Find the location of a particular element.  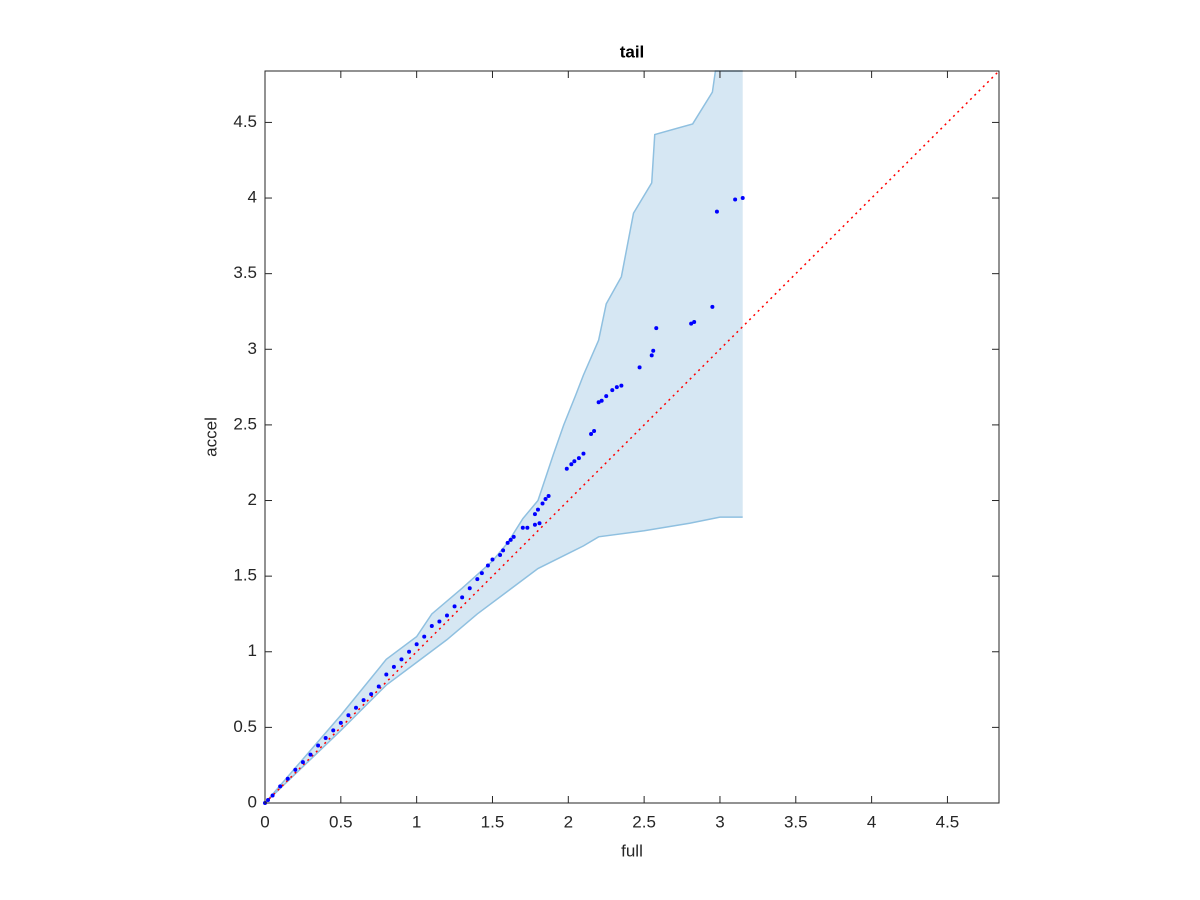

x-tick-label: 1.5 is located at coordinates (493, 821).